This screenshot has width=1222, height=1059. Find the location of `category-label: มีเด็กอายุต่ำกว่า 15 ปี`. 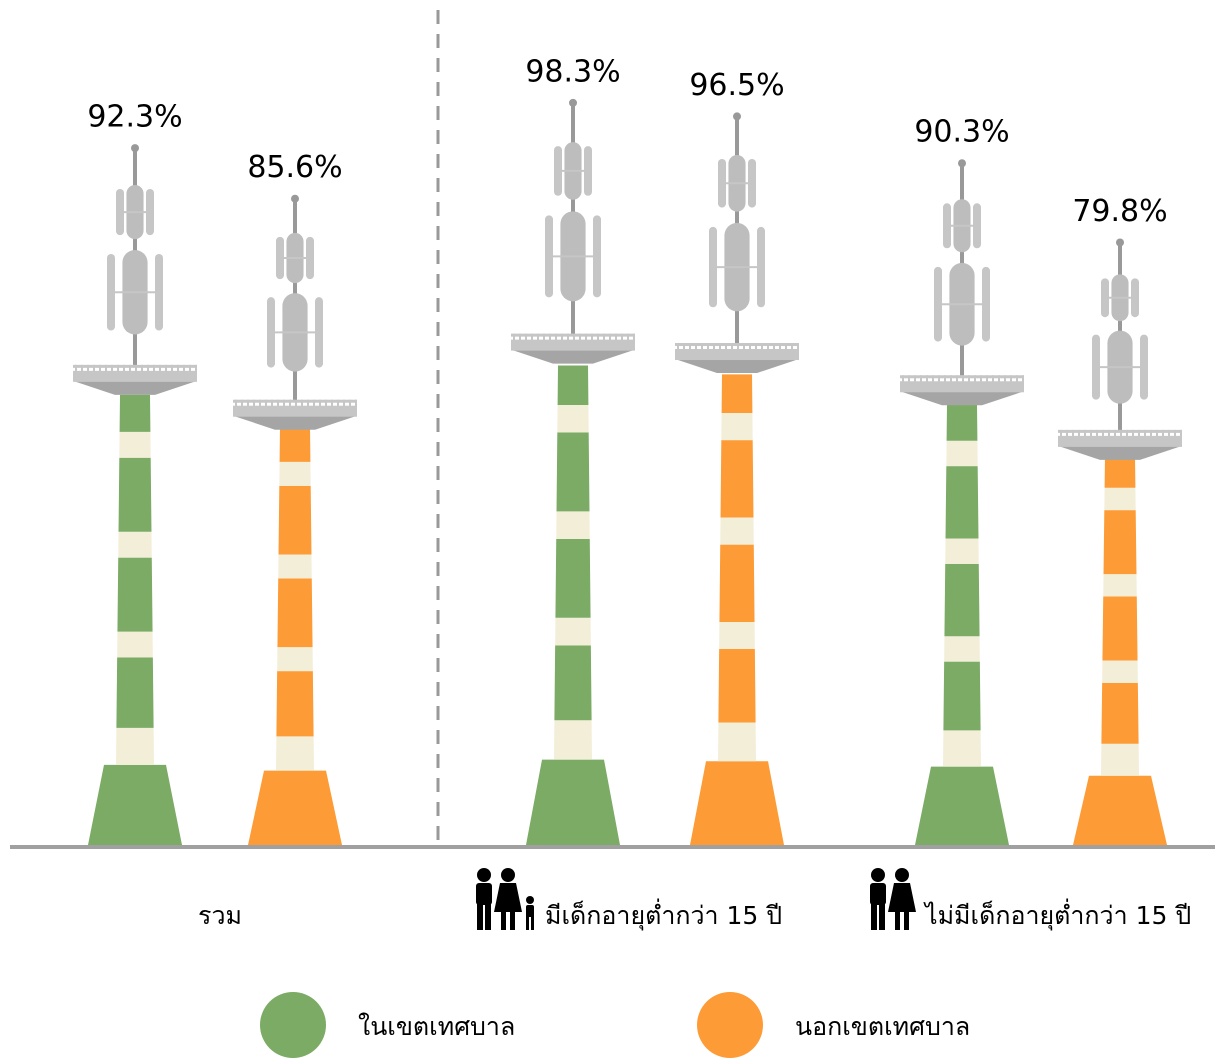

category-label: มีเด็กอายุต่ำกว่า 15 ปี is located at coordinates (663, 914).